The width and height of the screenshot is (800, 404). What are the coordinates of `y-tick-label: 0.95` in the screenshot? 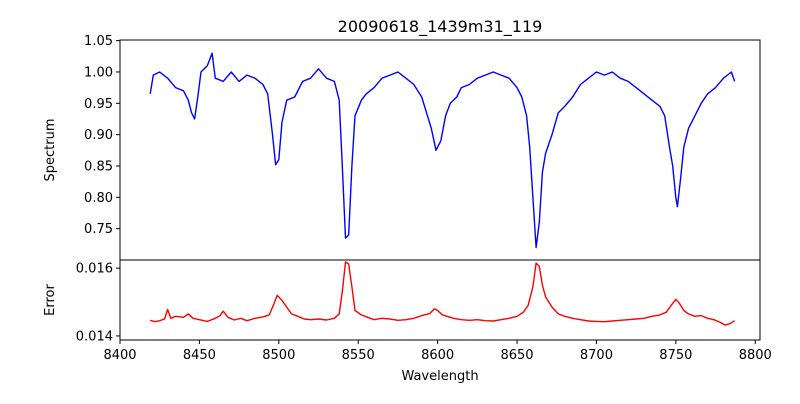 It's located at (98, 104).